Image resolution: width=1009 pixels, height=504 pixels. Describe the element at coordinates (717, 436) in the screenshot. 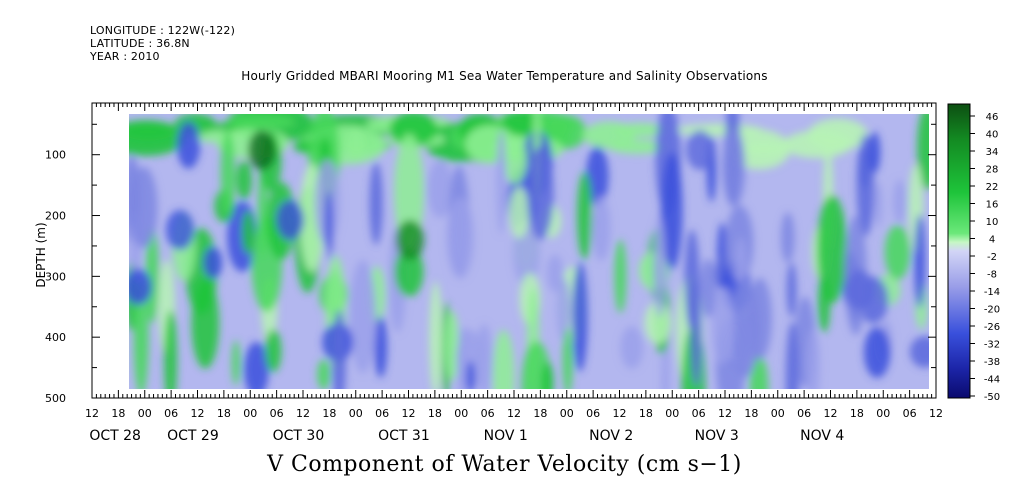

I see `x-day-label: NOV 3` at that location.